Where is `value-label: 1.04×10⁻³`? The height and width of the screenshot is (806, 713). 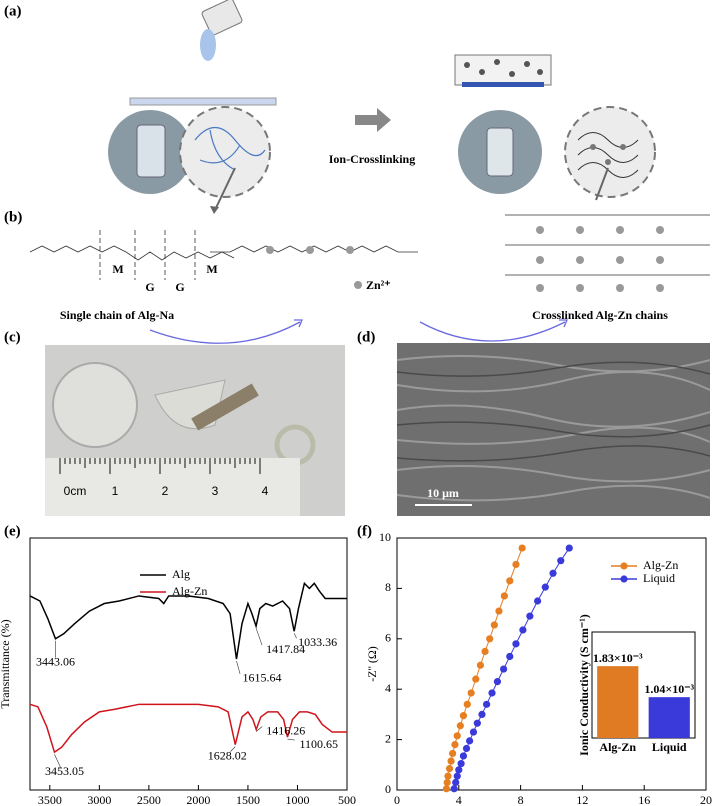 value-label: 1.04×10⁻³ is located at coordinates (669, 689).